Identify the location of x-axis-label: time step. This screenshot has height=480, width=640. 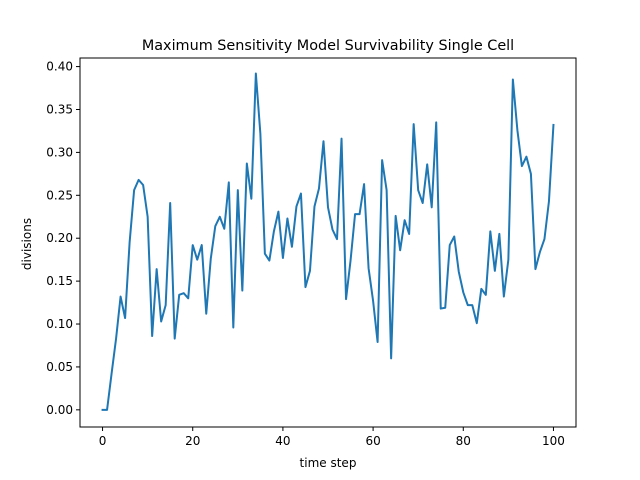
(328, 463).